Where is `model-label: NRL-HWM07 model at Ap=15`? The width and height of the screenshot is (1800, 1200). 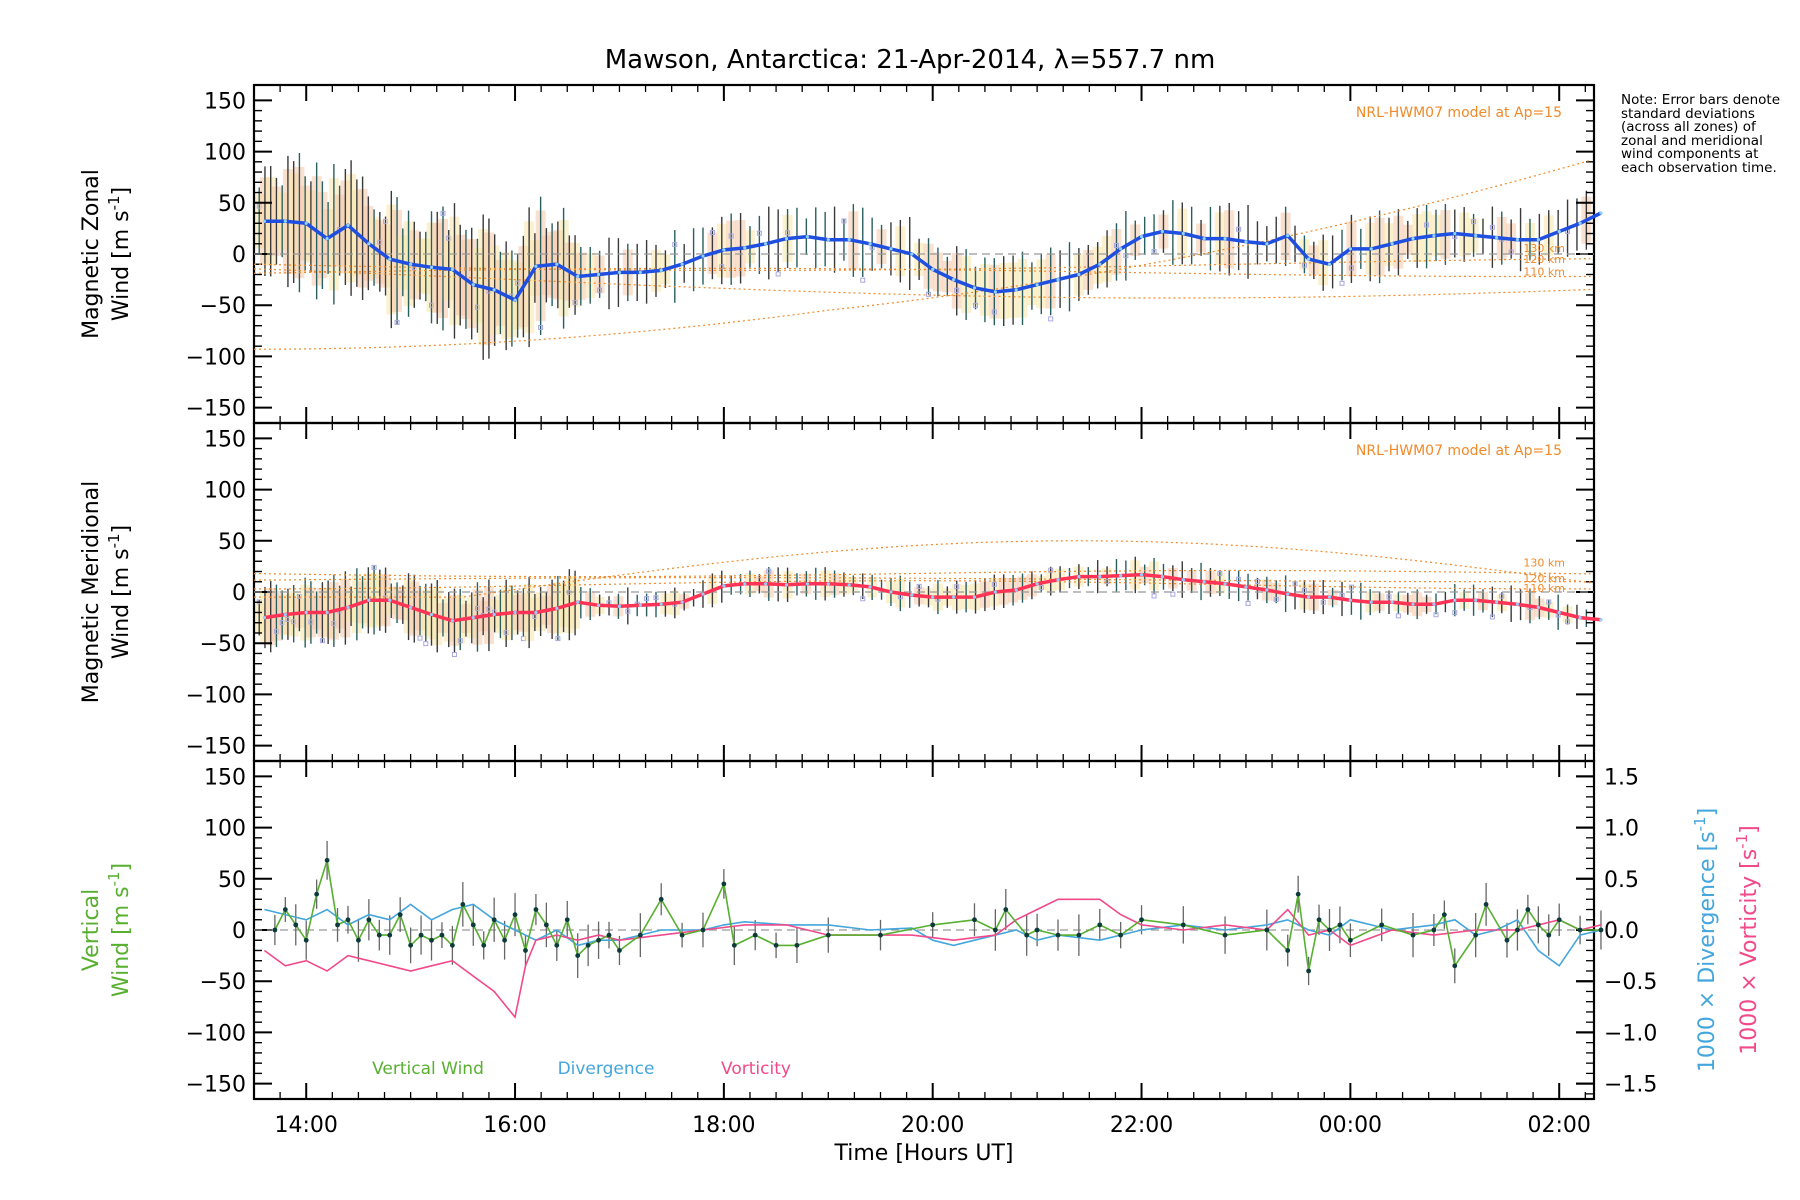 model-label: NRL-HWM07 model at Ap=15 is located at coordinates (1459, 113).